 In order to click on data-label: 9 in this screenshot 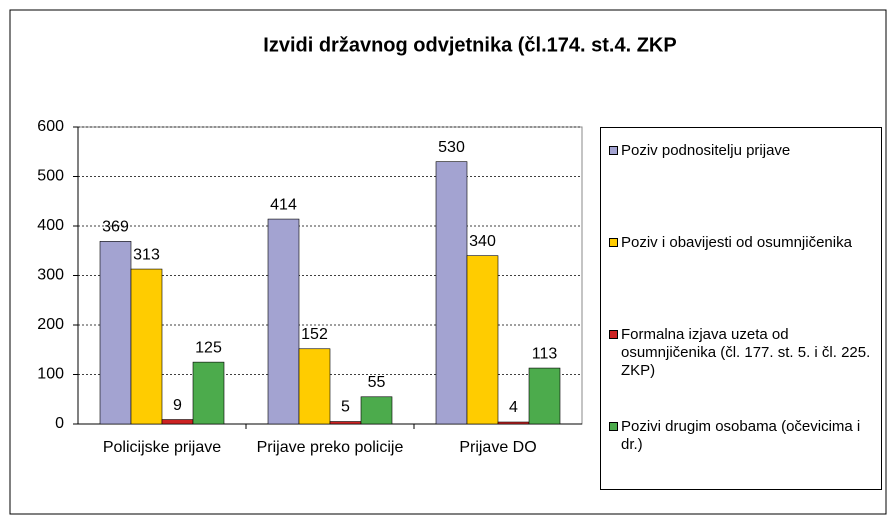, I will do `click(177, 405)`.